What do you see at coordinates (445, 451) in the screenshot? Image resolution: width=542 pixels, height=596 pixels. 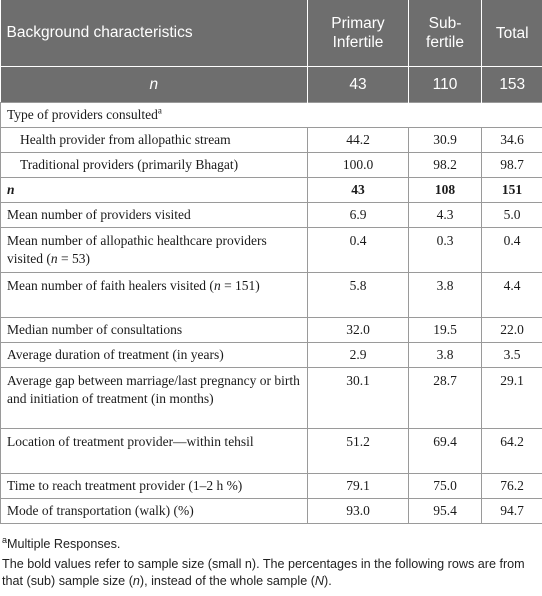 I see `cell-sub: 69.4` at bounding box center [445, 451].